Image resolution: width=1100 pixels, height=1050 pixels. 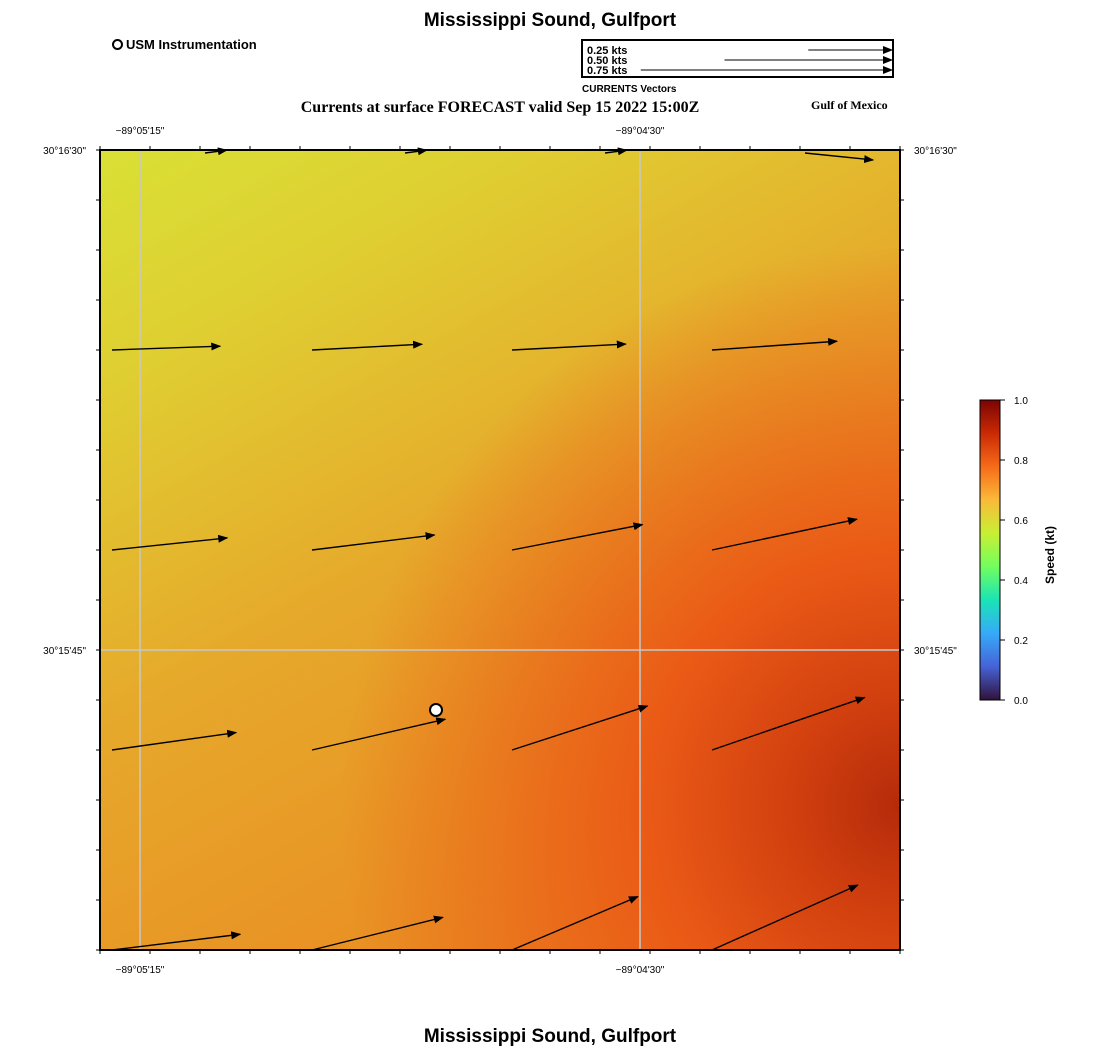 I want to click on lat-tick-left-1: 30°16'30", so click(x=64, y=151).